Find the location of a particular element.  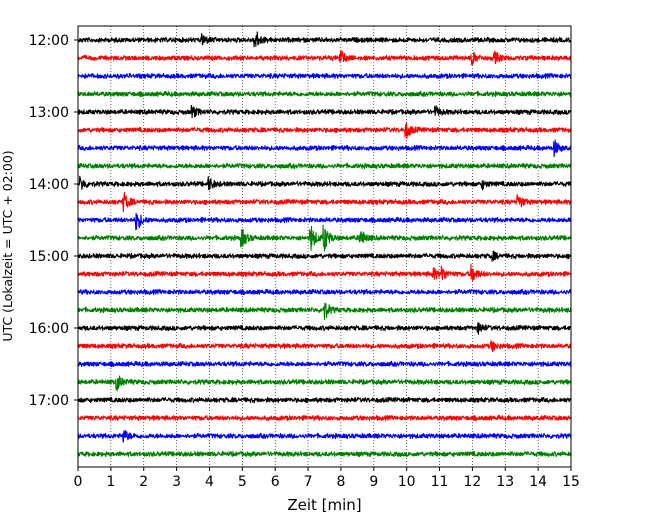

y-tick-label: 14:00 is located at coordinates (49, 185).